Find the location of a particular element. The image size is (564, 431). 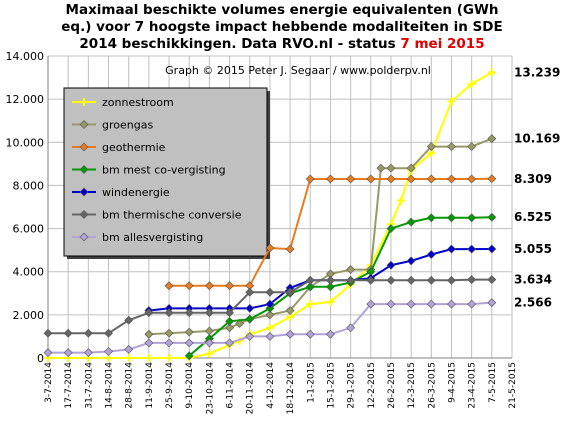

x-tick-label: 15-1-2015 is located at coordinates (331, 385).